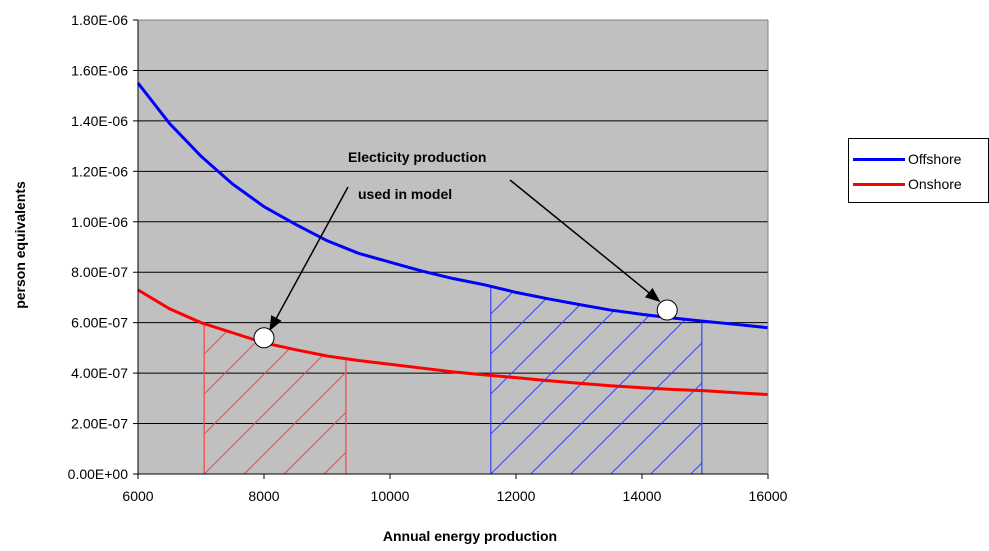 This screenshot has height=551, width=989. Describe the element at coordinates (585, 241) in the screenshot. I see `annotation-arrow-offshore` at that location.